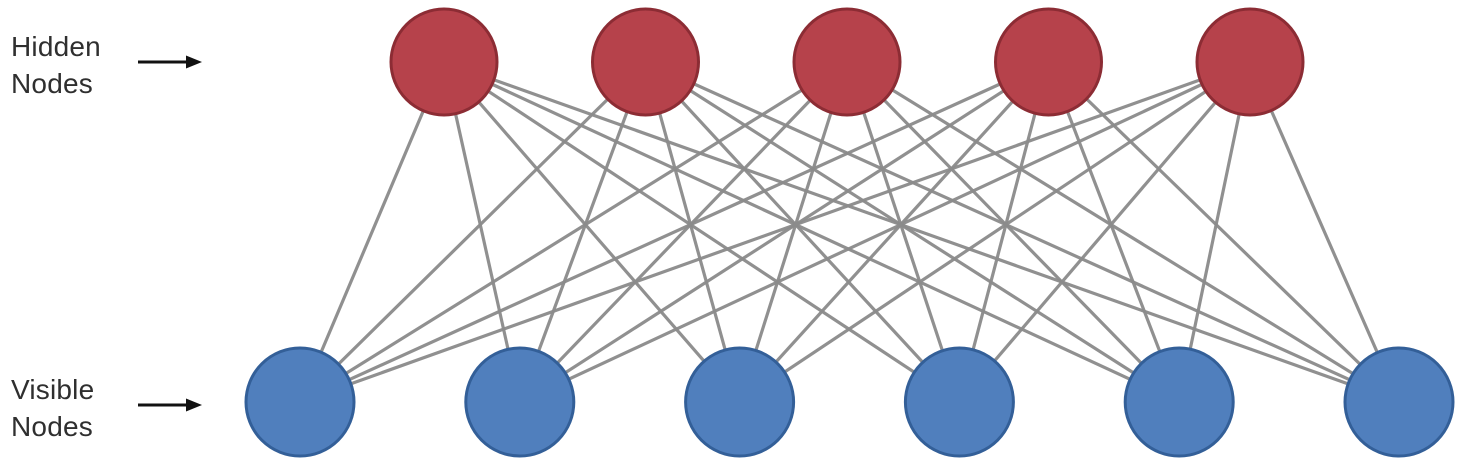 The width and height of the screenshot is (1457, 465). I want to click on visible-nodes-label: Visible Nodes, so click(52, 408).